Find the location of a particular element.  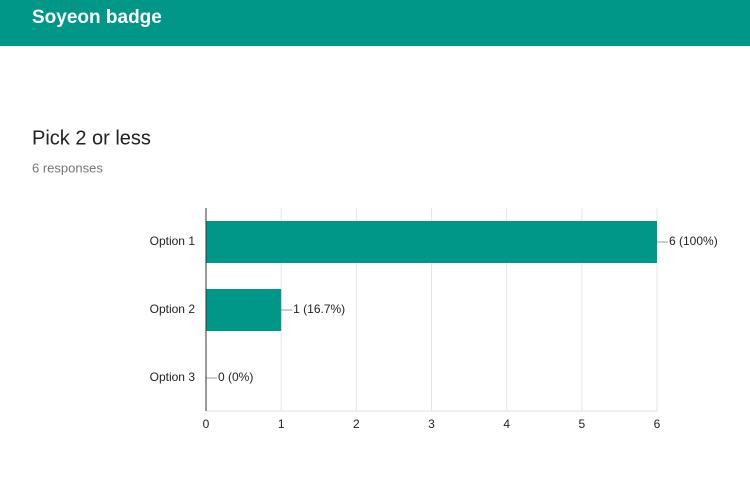

x-tick-label: 5 is located at coordinates (581, 424).